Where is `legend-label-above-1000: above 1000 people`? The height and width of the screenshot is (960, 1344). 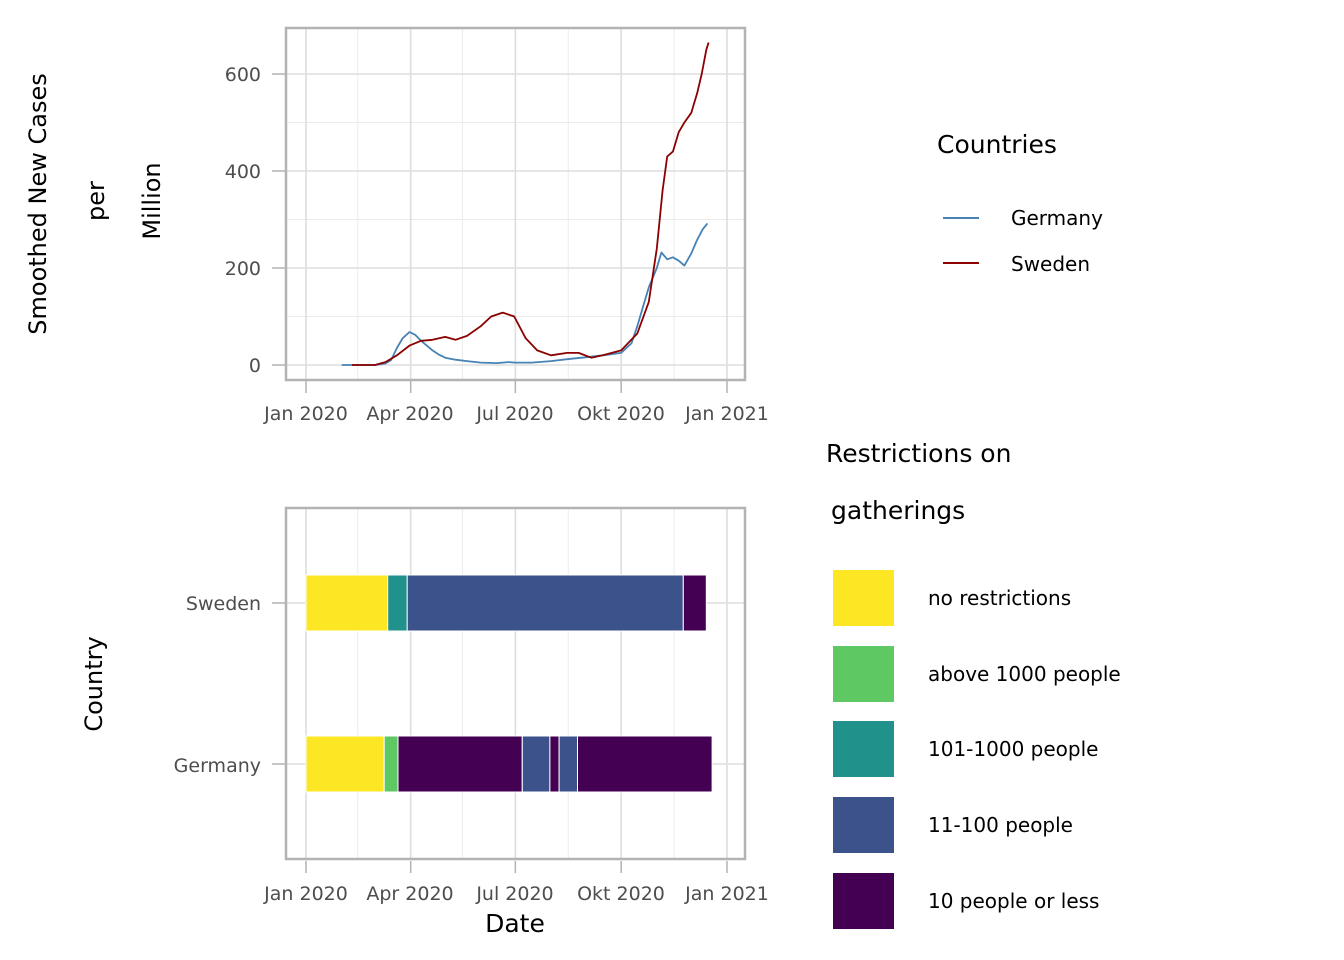 legend-label-above-1000: above 1000 people is located at coordinates (1024, 674).